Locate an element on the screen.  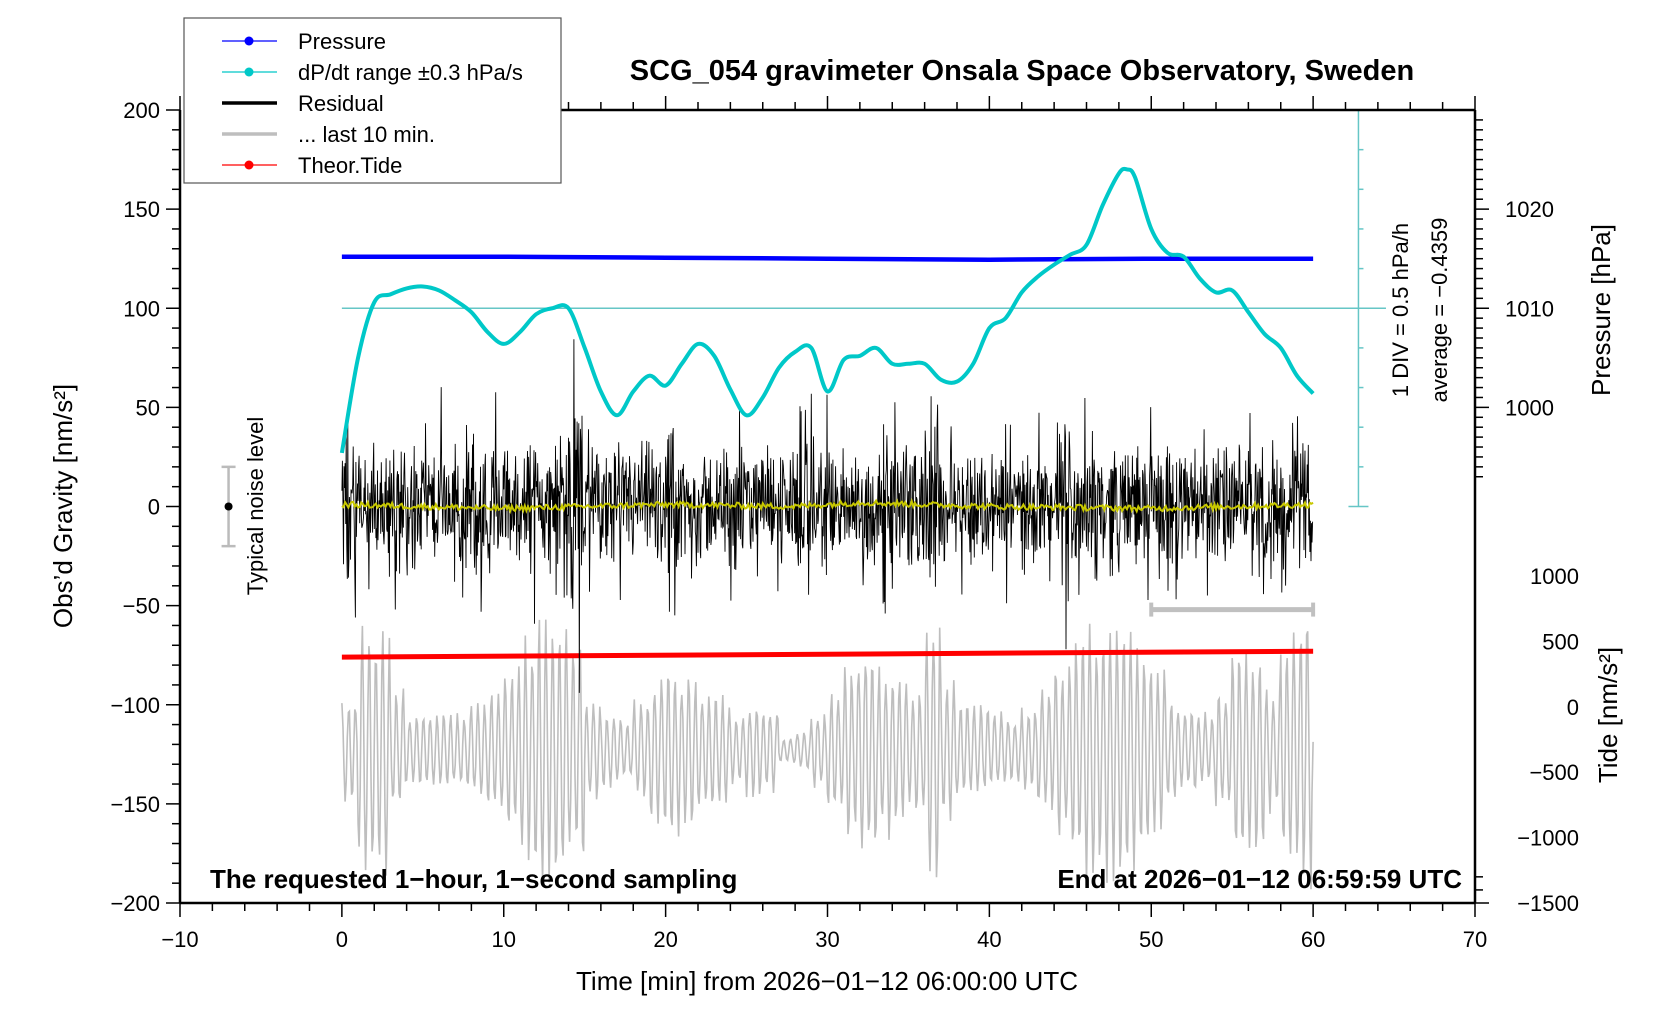
annotation-left: The requested 1−hour, 1−second sampling is located at coordinates (473, 879).